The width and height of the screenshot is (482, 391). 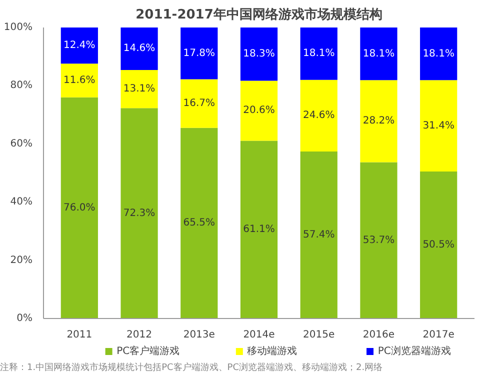 I want to click on data-label: 13.1%, so click(x=139, y=89).